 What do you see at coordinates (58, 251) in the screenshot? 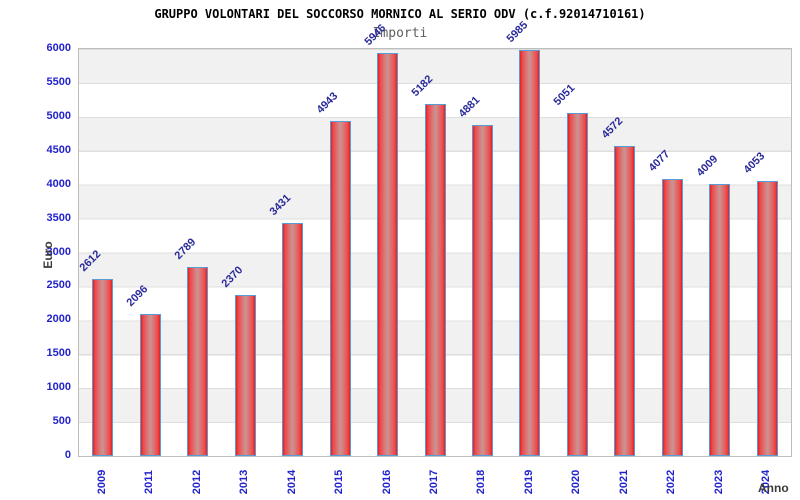
I see `y-tick-label: 3000` at bounding box center [58, 251].